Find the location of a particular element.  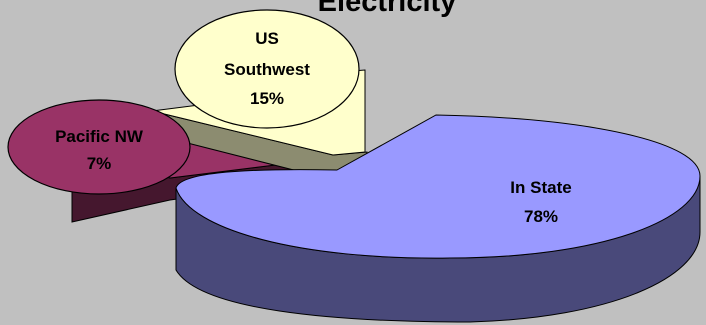

label-pacific-nw-value: 7% is located at coordinates (99, 163).